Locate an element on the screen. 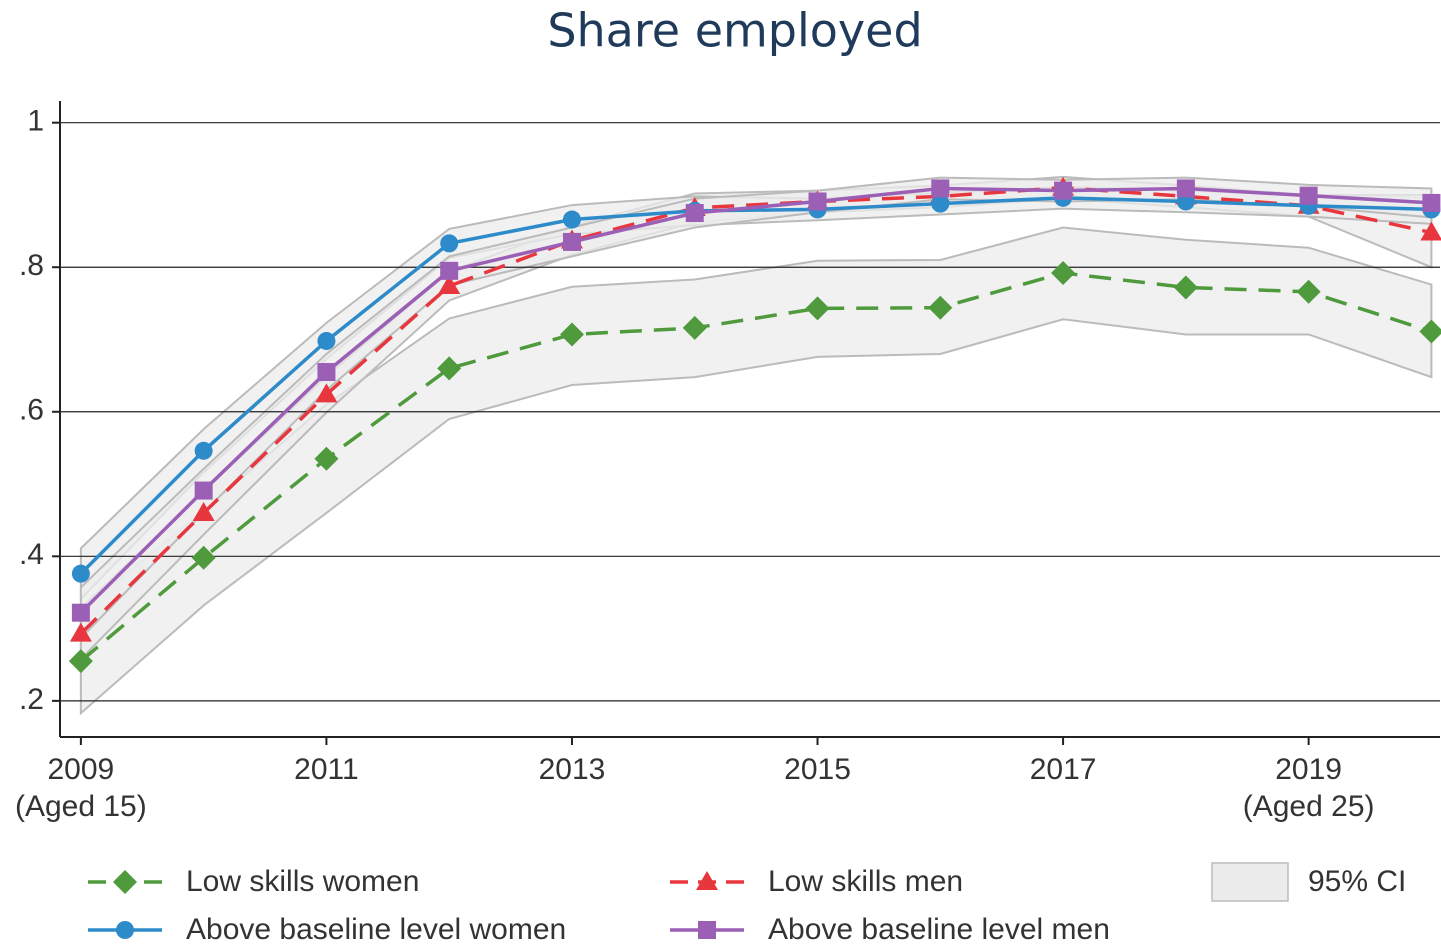 The width and height of the screenshot is (1441, 946). legend-item: Above baseline level men is located at coordinates (890, 929).